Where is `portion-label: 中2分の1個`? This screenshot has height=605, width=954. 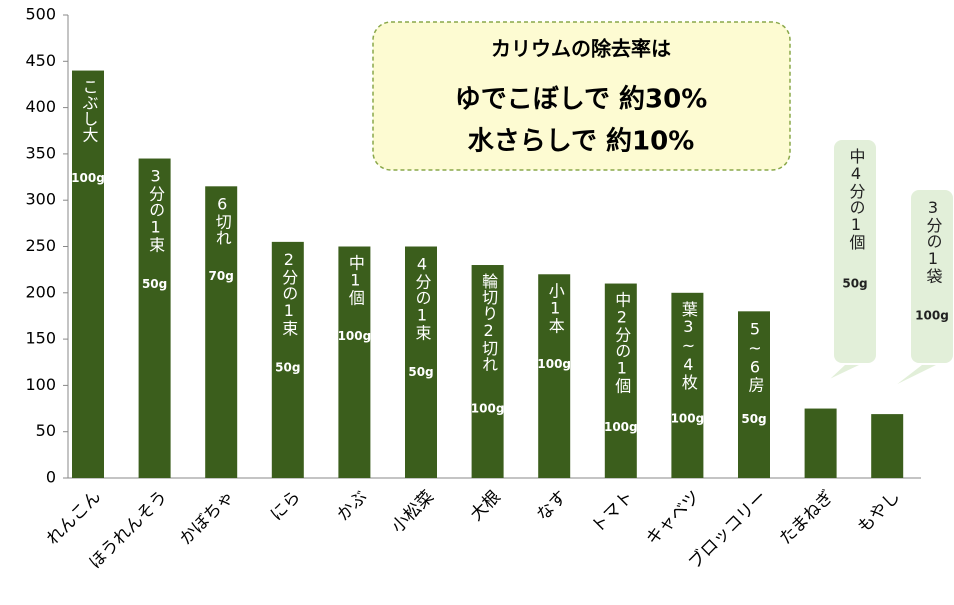 portion-label: 中2分の1個 is located at coordinates (621, 343).